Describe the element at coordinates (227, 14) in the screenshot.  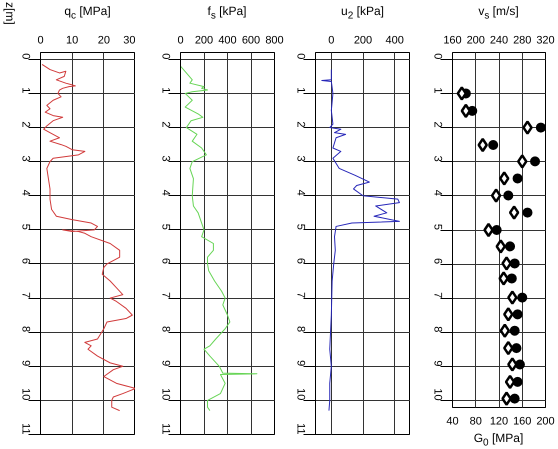
I see `x-axis-title: f$_{s}$ [kPa]` at that location.